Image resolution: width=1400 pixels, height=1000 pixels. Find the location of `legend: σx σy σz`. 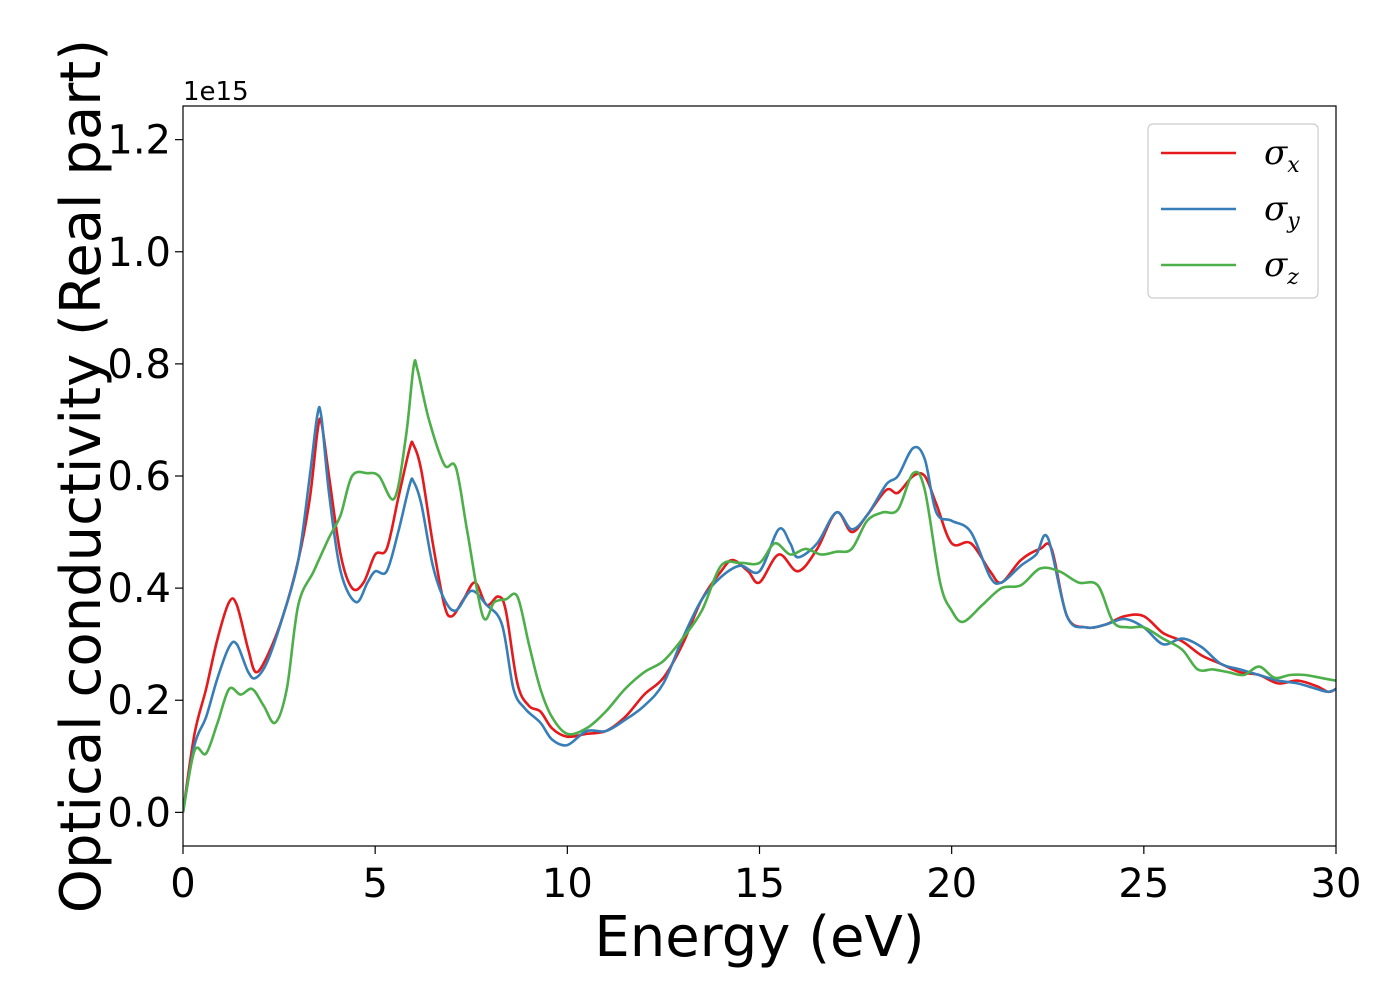

legend: σx σy σz is located at coordinates (1233, 211).